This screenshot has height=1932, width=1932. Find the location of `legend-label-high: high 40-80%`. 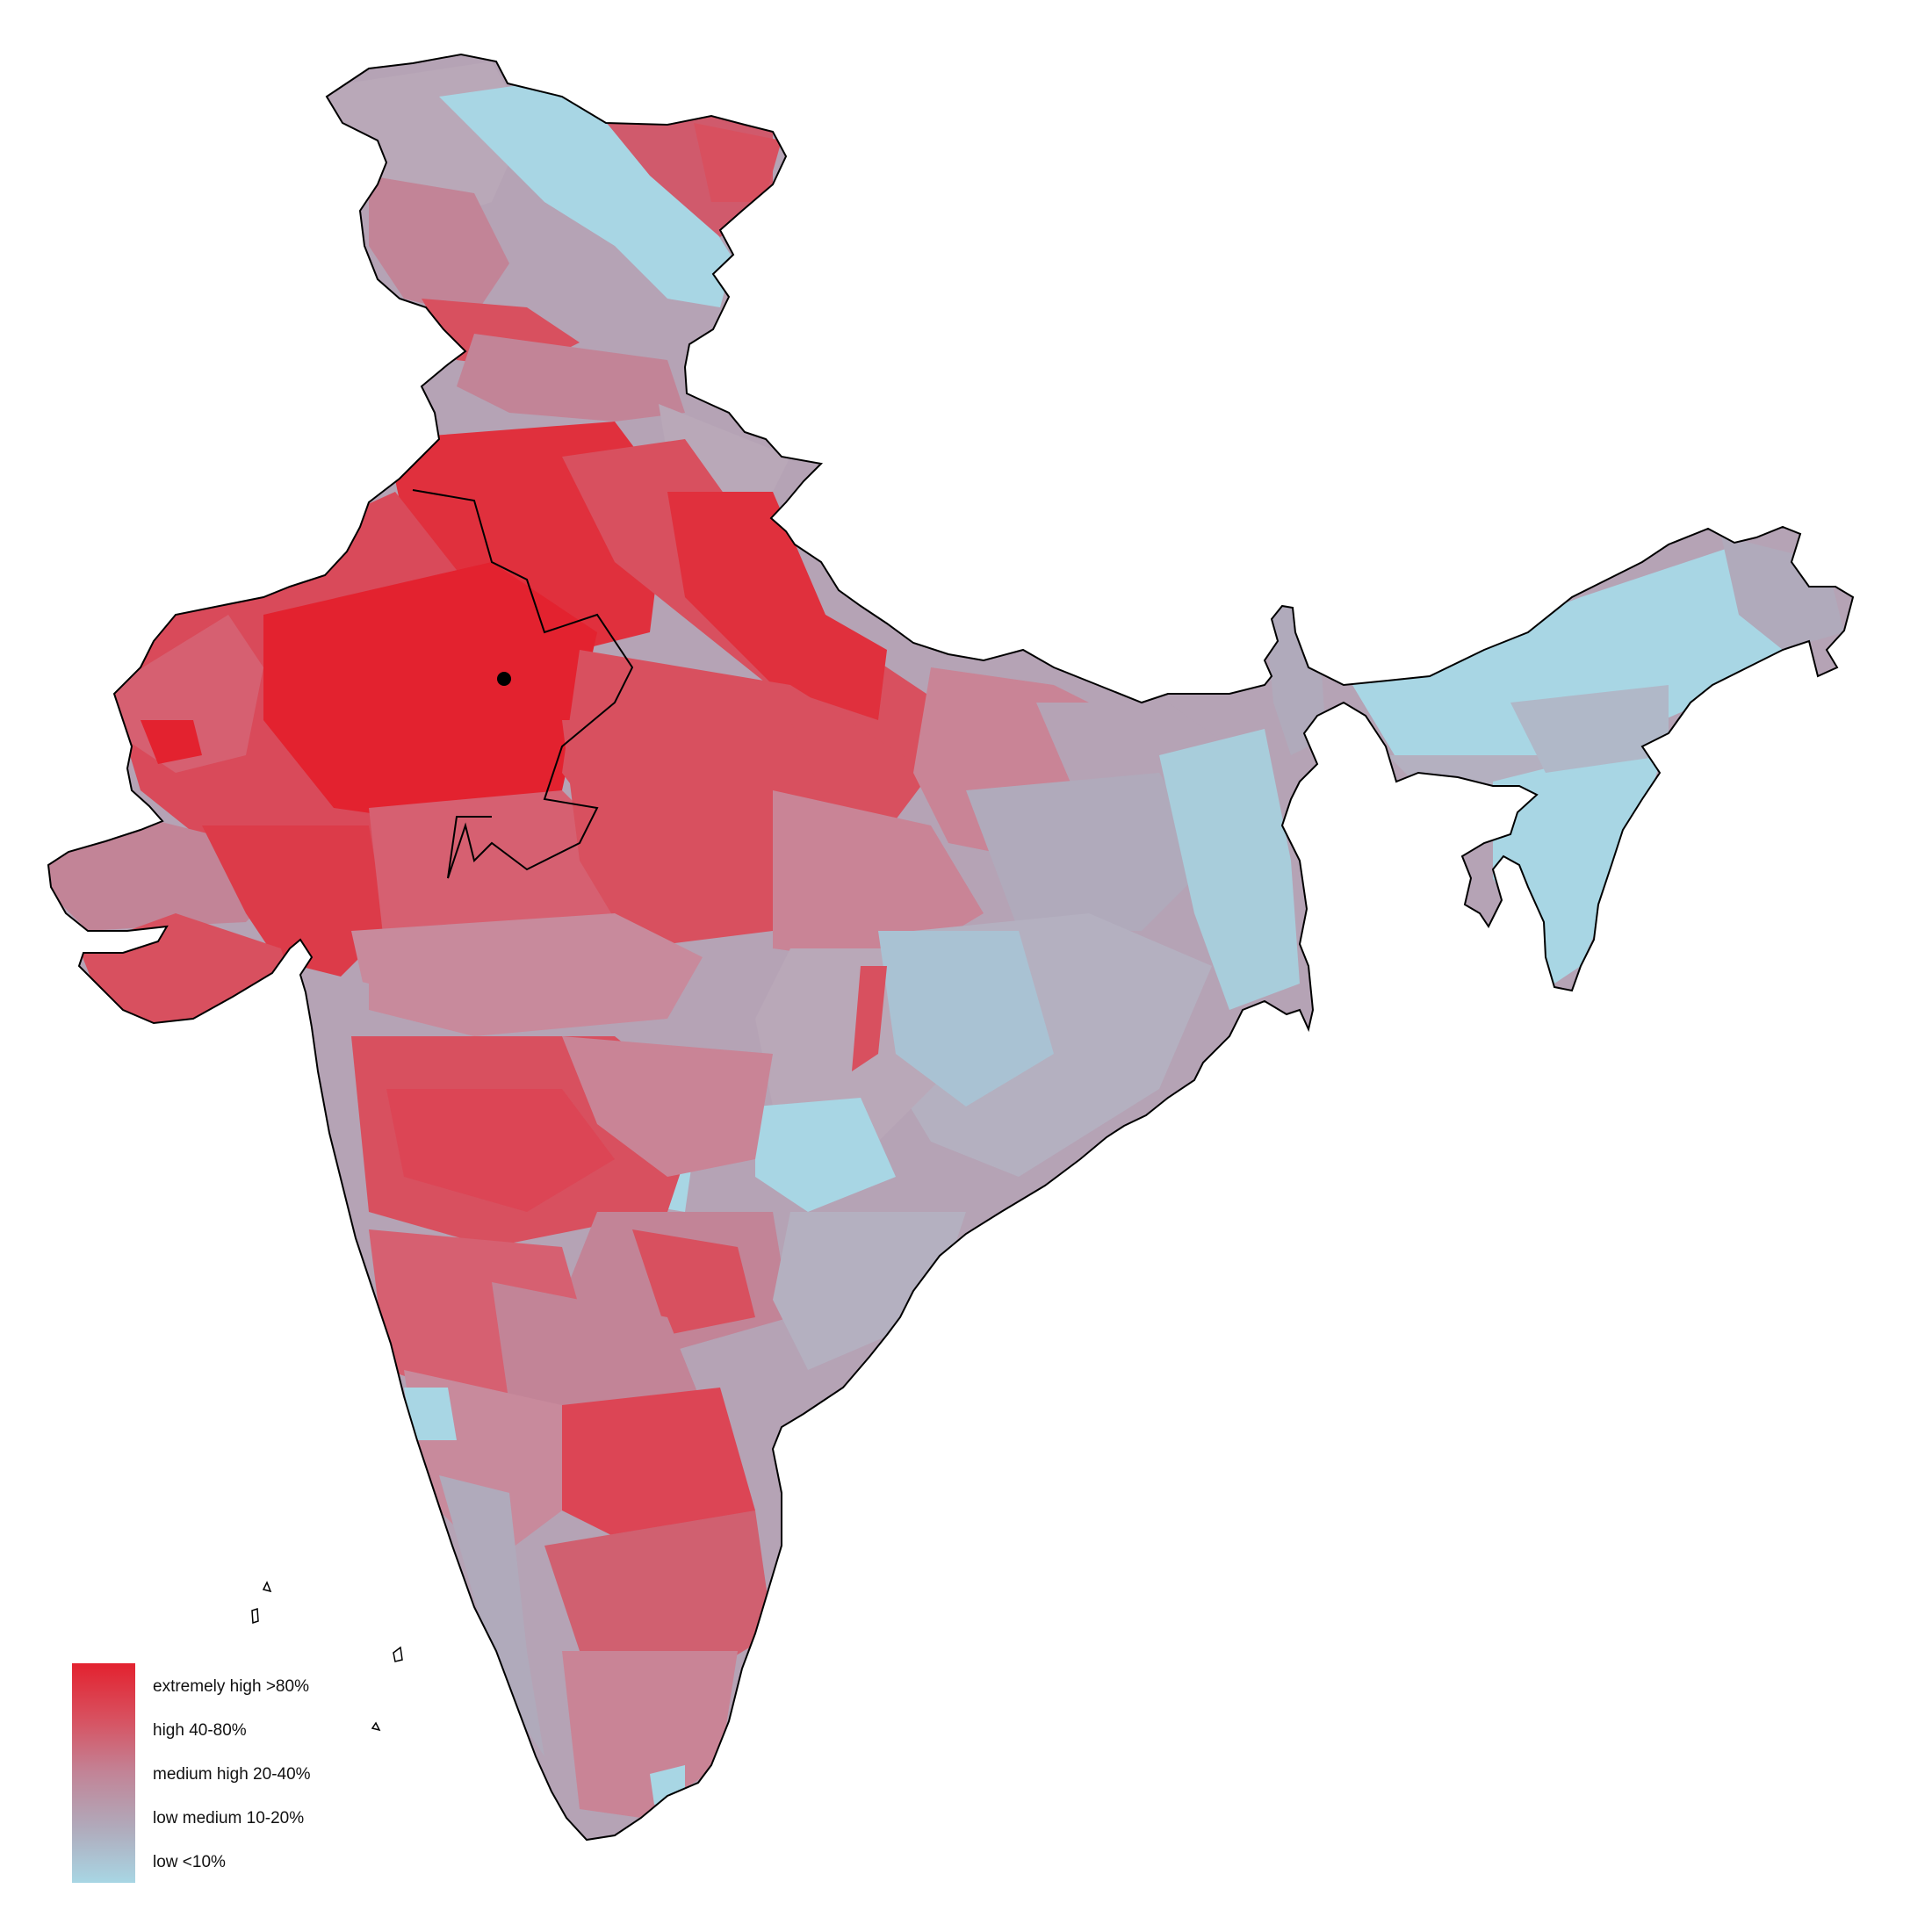

legend-label-high: high 40-80% is located at coordinates (200, 1731).